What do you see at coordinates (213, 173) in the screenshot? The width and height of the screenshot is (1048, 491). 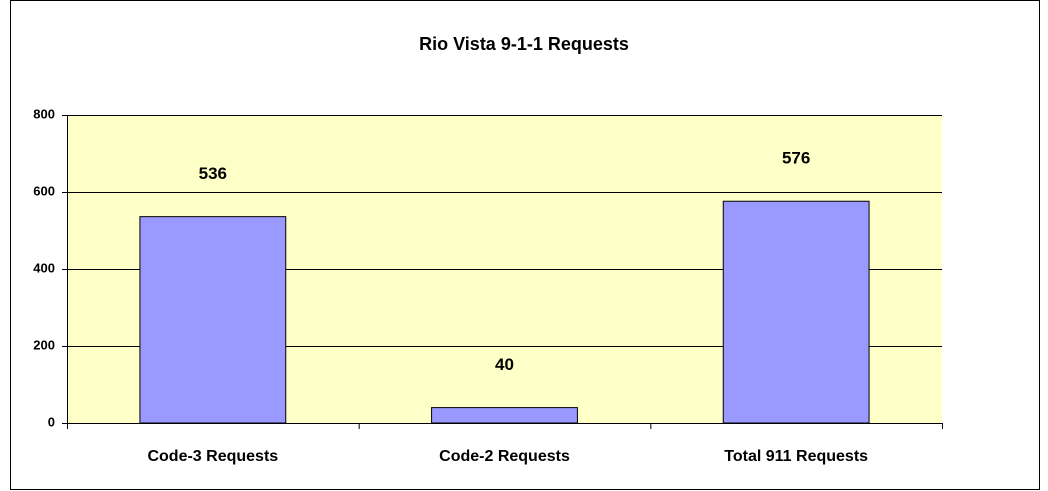 I see `data-label: 536` at bounding box center [213, 173].